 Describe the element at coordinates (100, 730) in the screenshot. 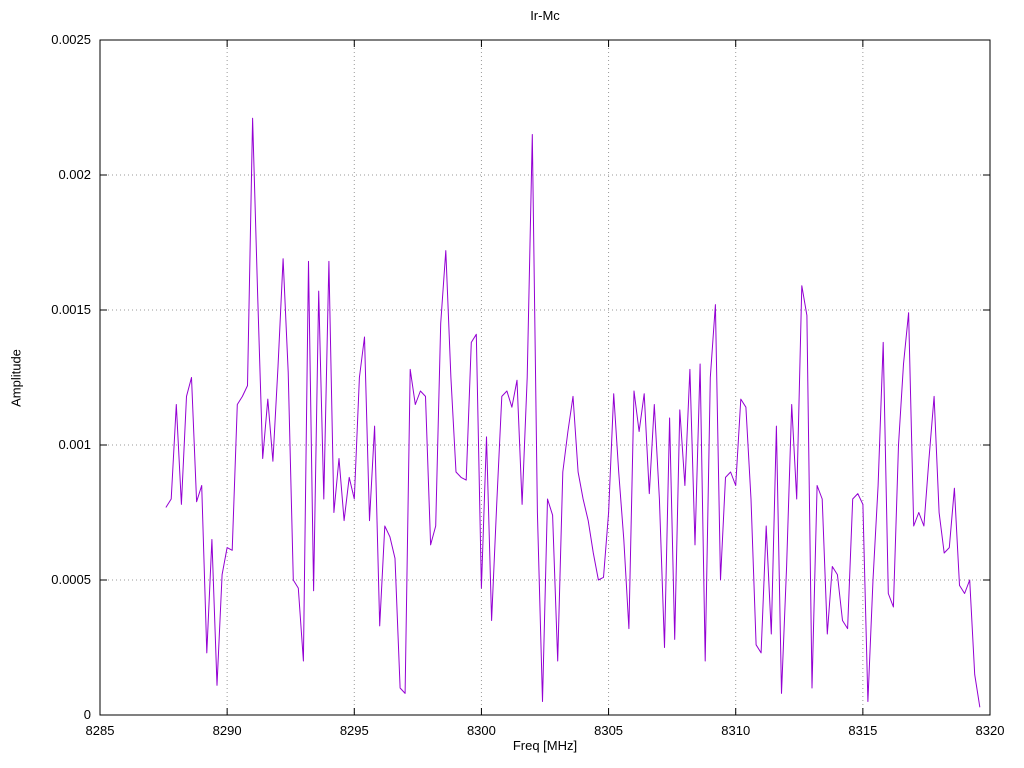

I see `x-tick-label: 8285` at that location.